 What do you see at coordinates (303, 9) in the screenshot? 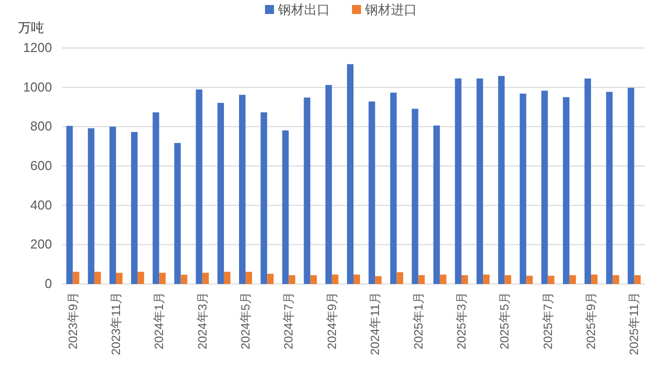
I see `legend-label: 钢材出口` at bounding box center [303, 9].